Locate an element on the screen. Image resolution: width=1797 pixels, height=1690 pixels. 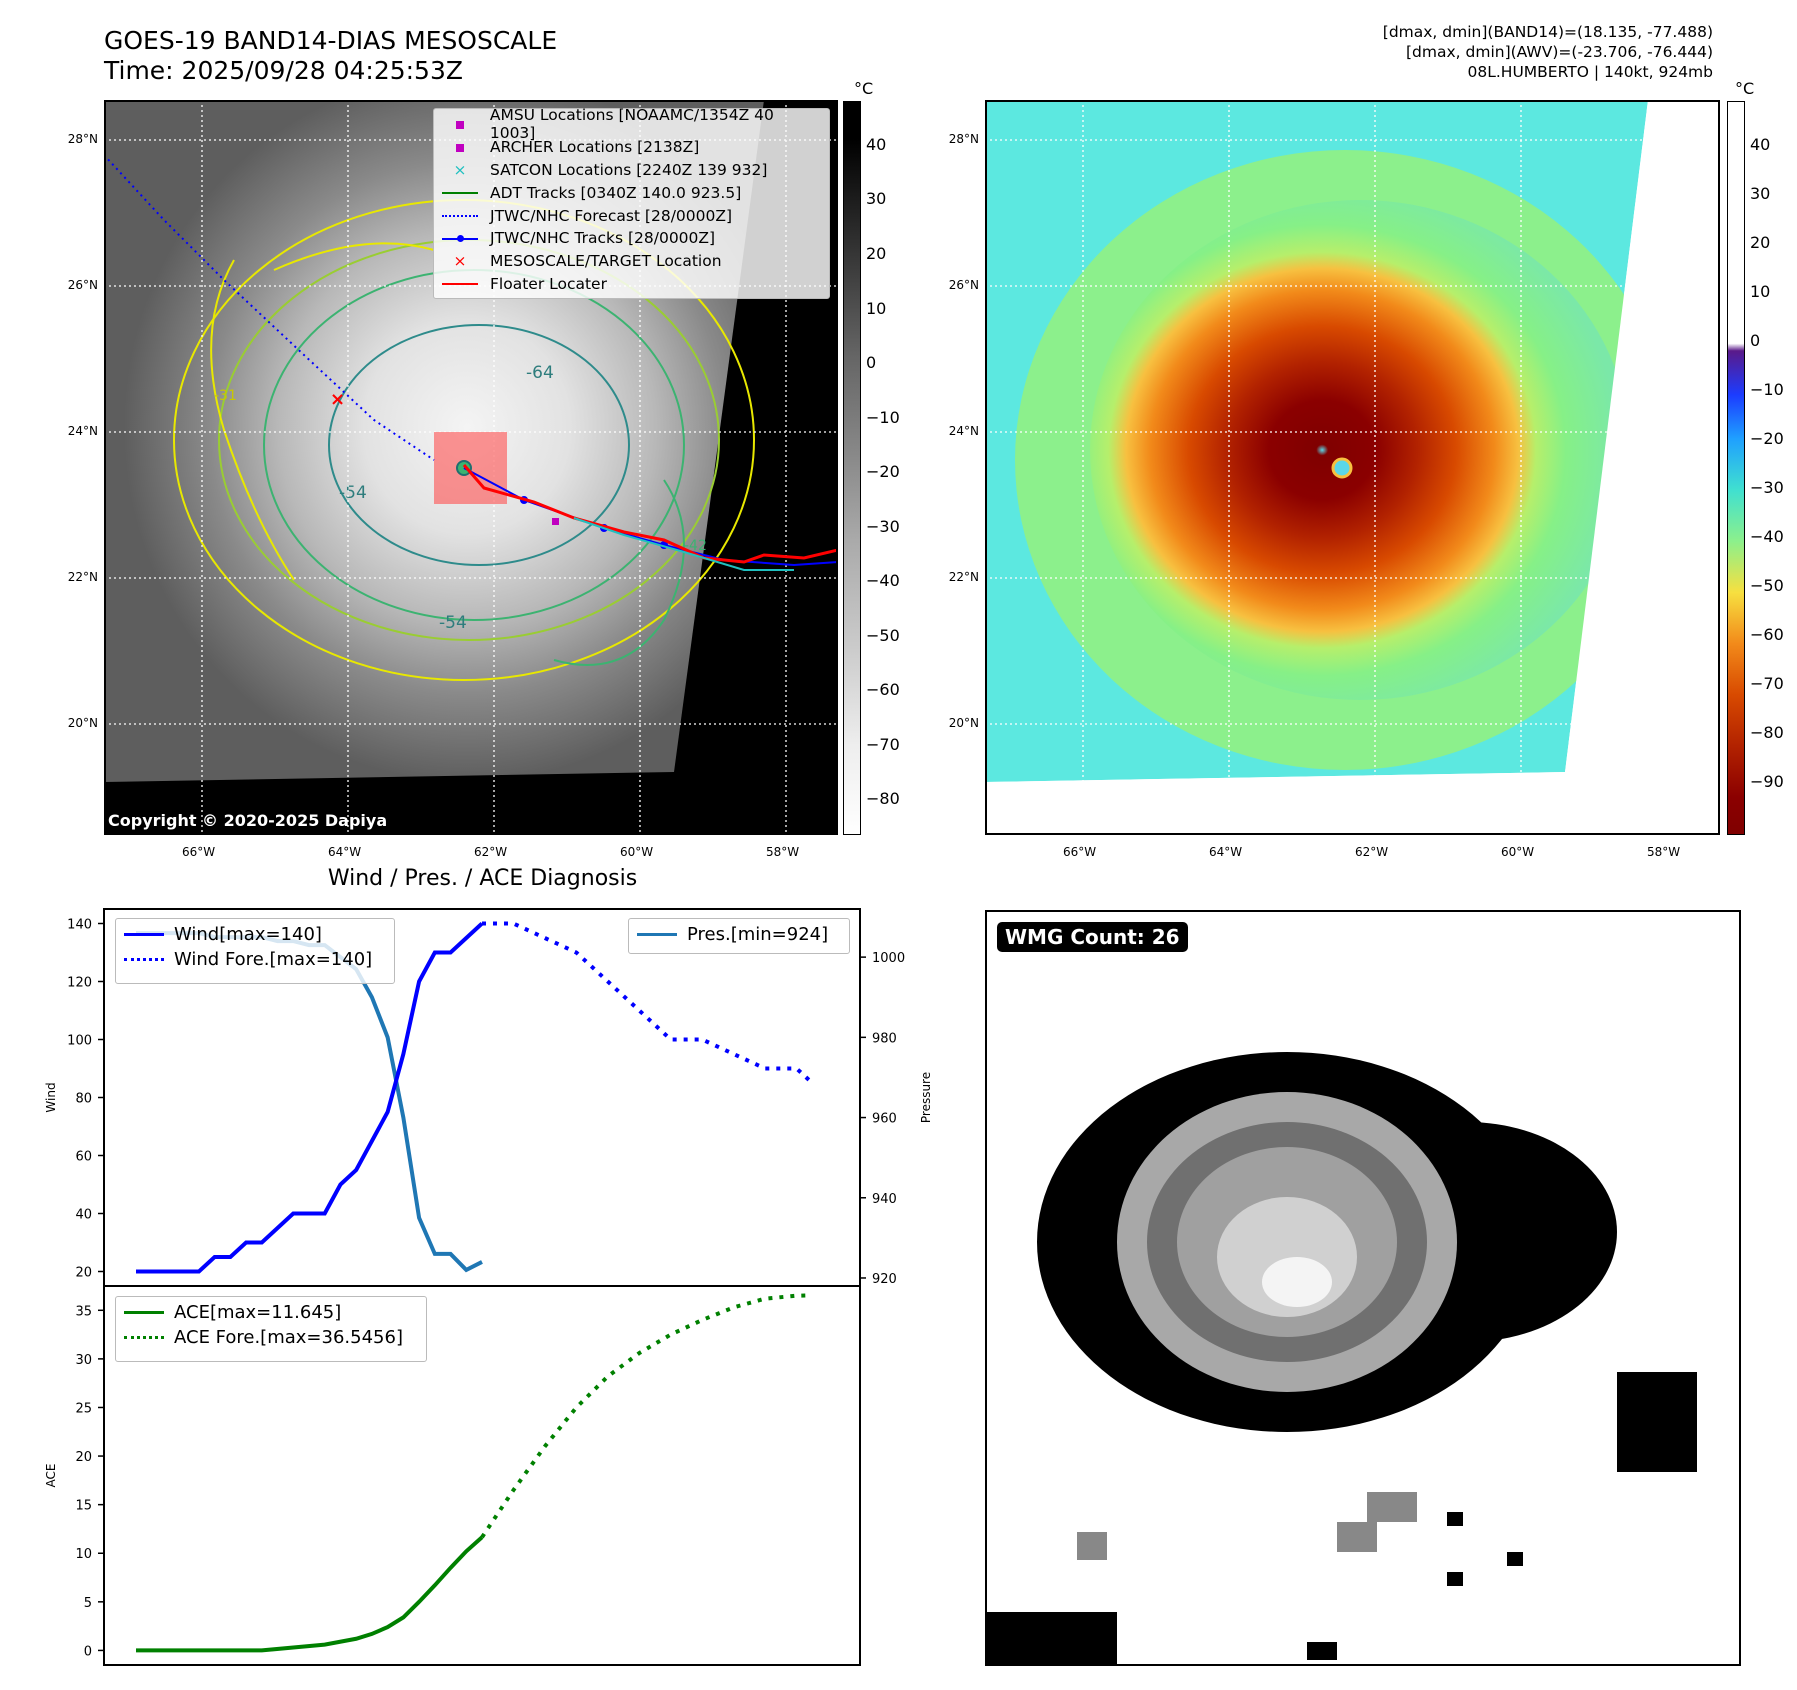
ace-ytick-label: 0 is located at coordinates (88, 1651).